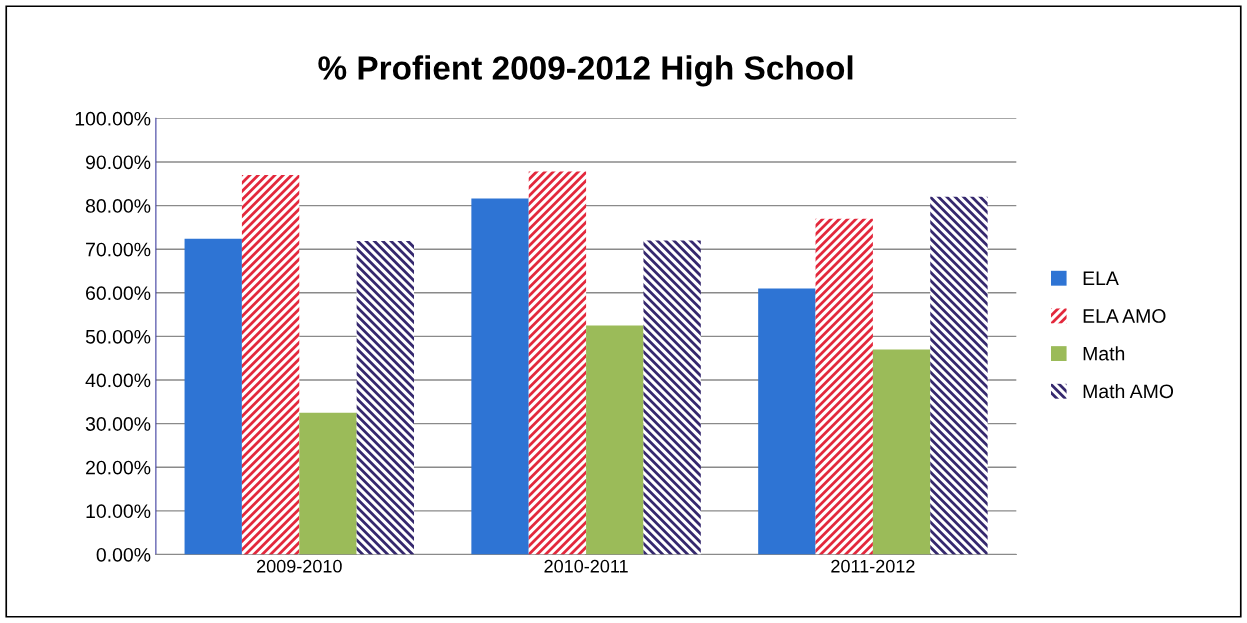 The image size is (1247, 623). What do you see at coordinates (118, 249) in the screenshot?
I see `y-tick-label: 70.00%` at bounding box center [118, 249].